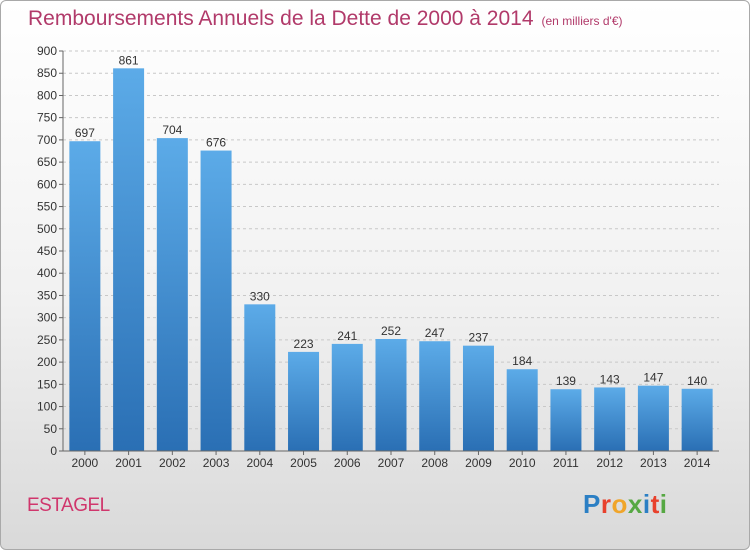  I want to click on value-label: 241, so click(347, 336).